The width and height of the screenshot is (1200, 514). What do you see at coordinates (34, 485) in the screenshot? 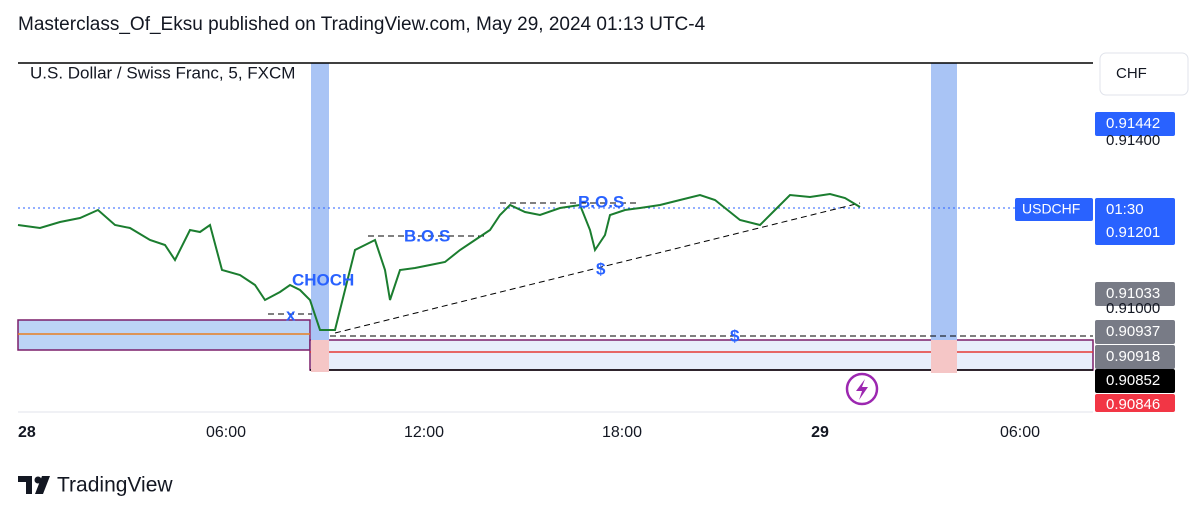
I see `brand-logo` at bounding box center [34, 485].